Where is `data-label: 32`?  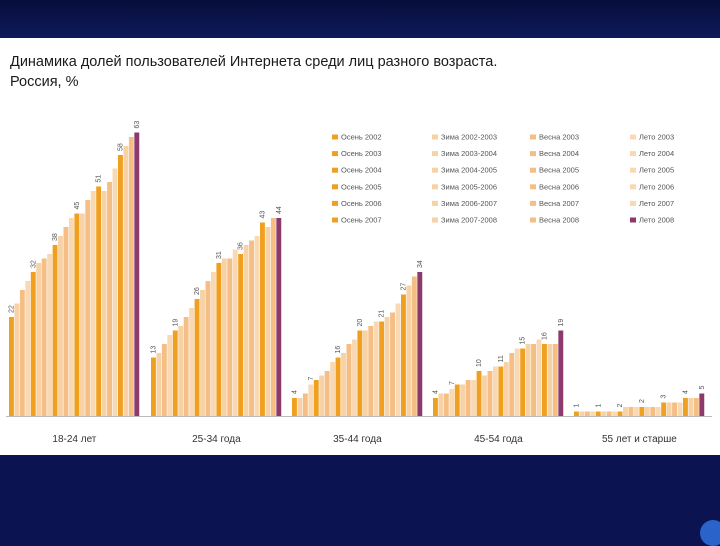 data-label: 32 is located at coordinates (33, 264).